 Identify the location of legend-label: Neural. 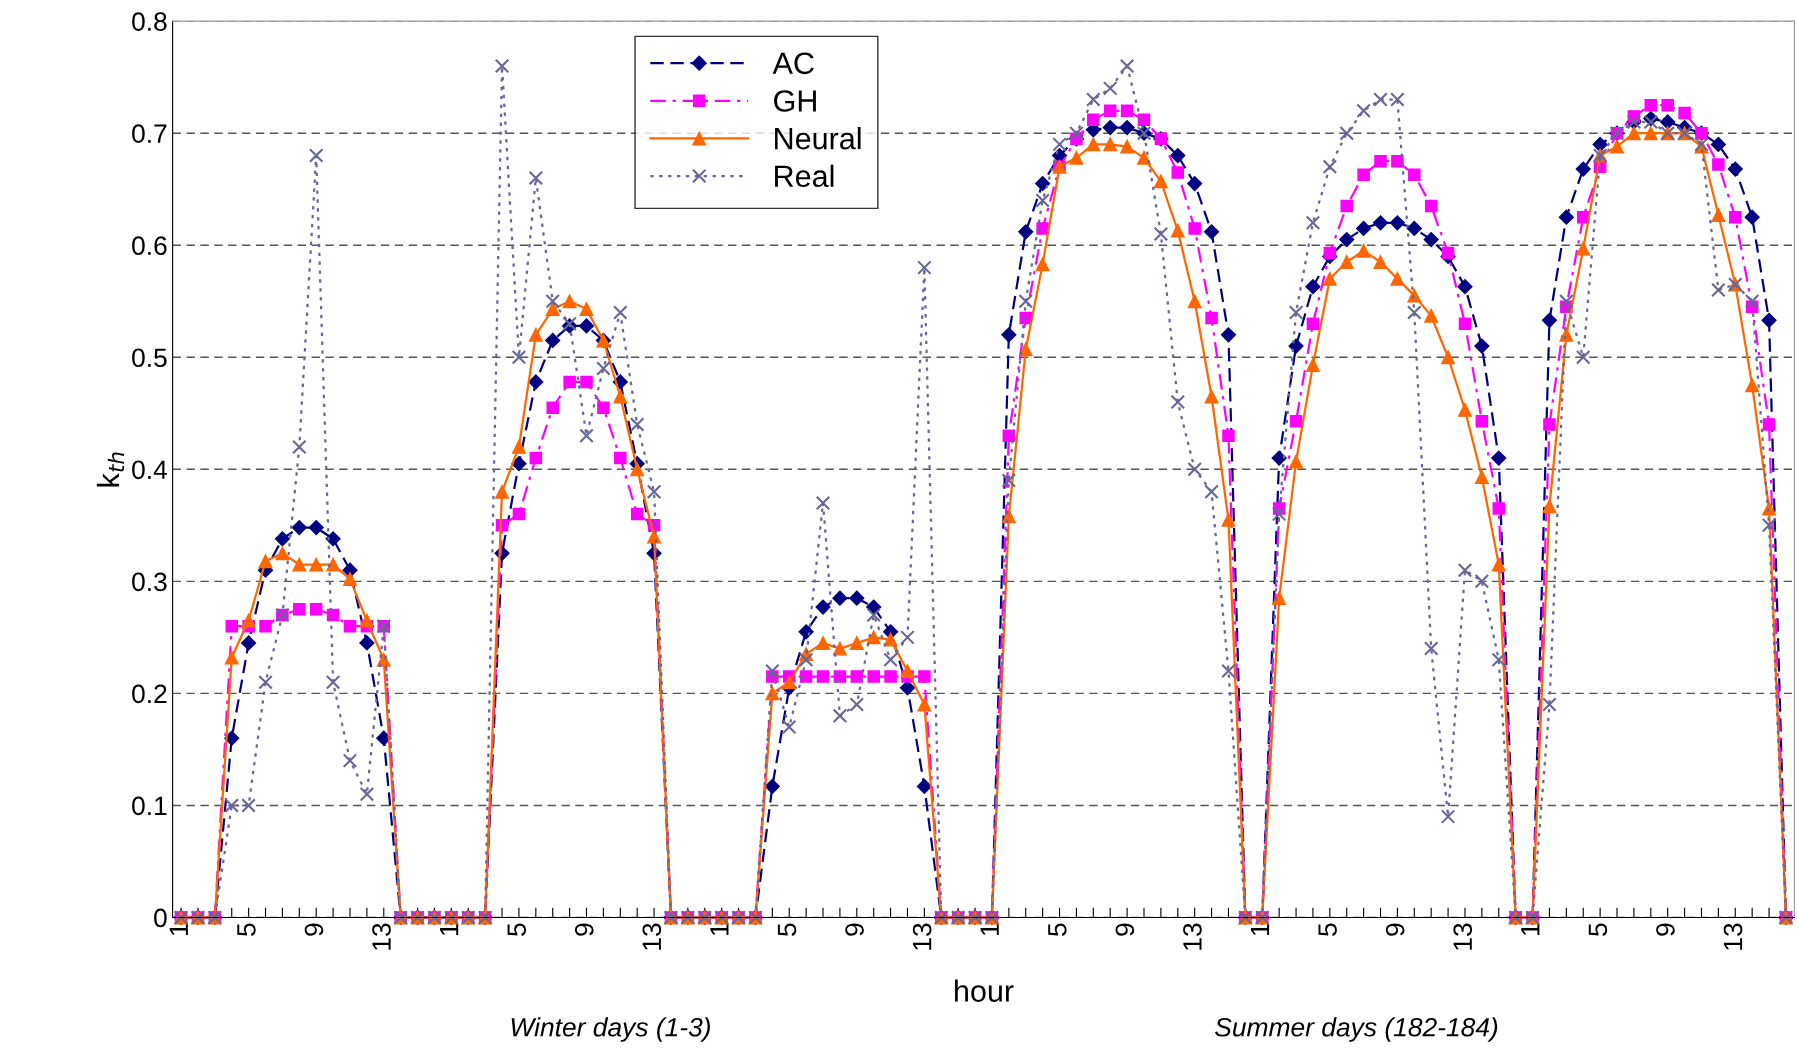
(818, 138).